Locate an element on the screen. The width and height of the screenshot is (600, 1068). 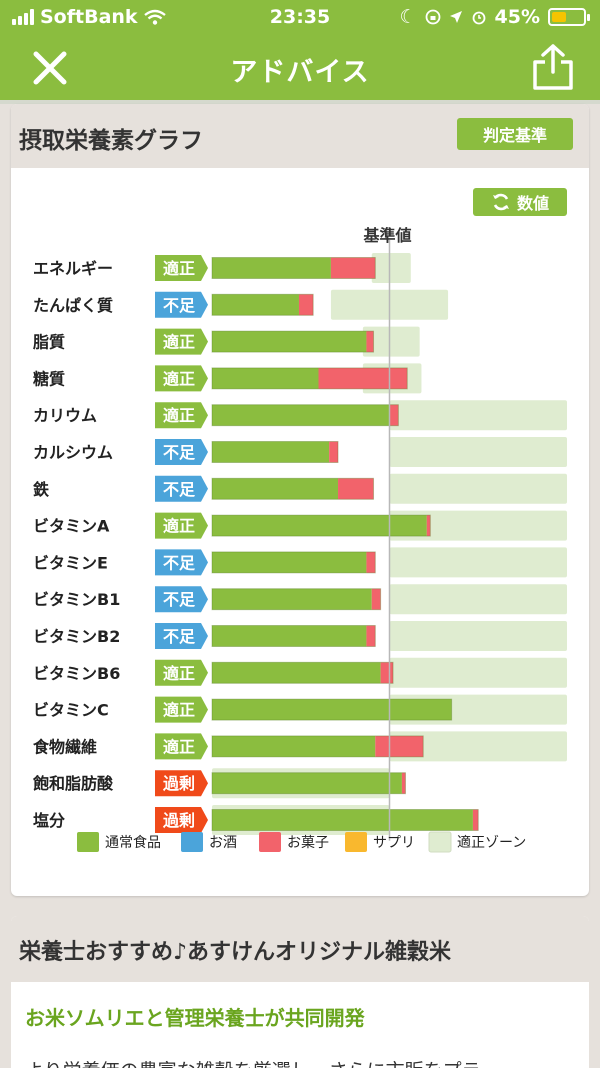
legend-label: サプリ is located at coordinates (394, 843).